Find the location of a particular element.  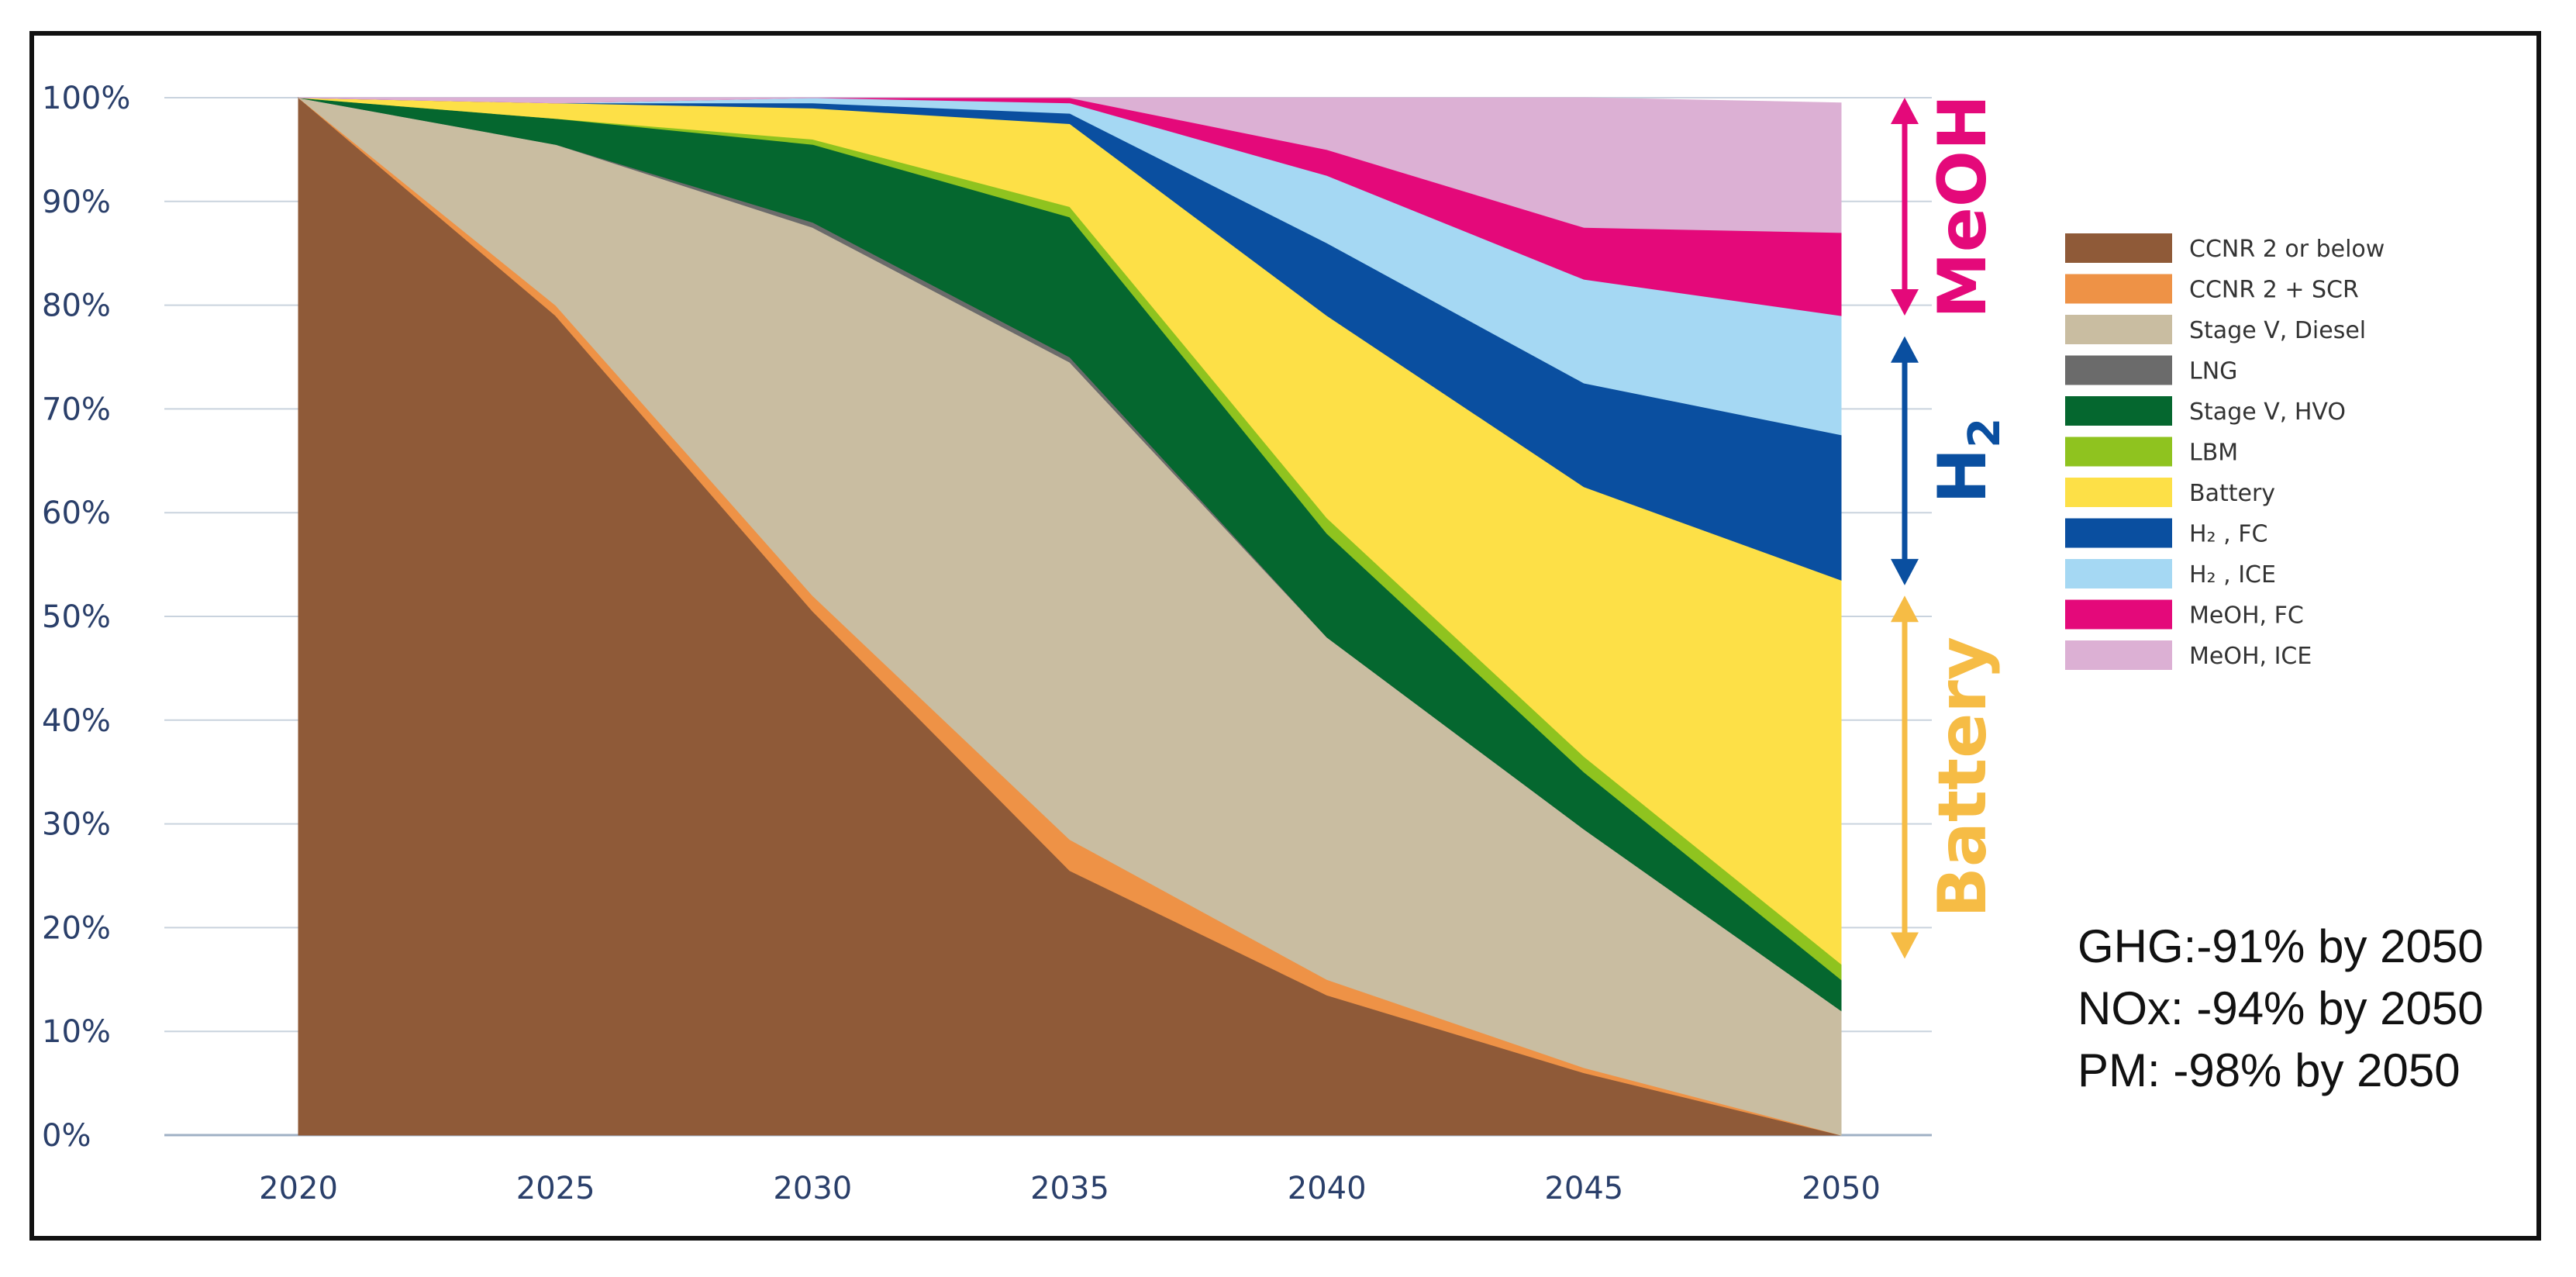

y-tick-label: 90% is located at coordinates (76, 203).